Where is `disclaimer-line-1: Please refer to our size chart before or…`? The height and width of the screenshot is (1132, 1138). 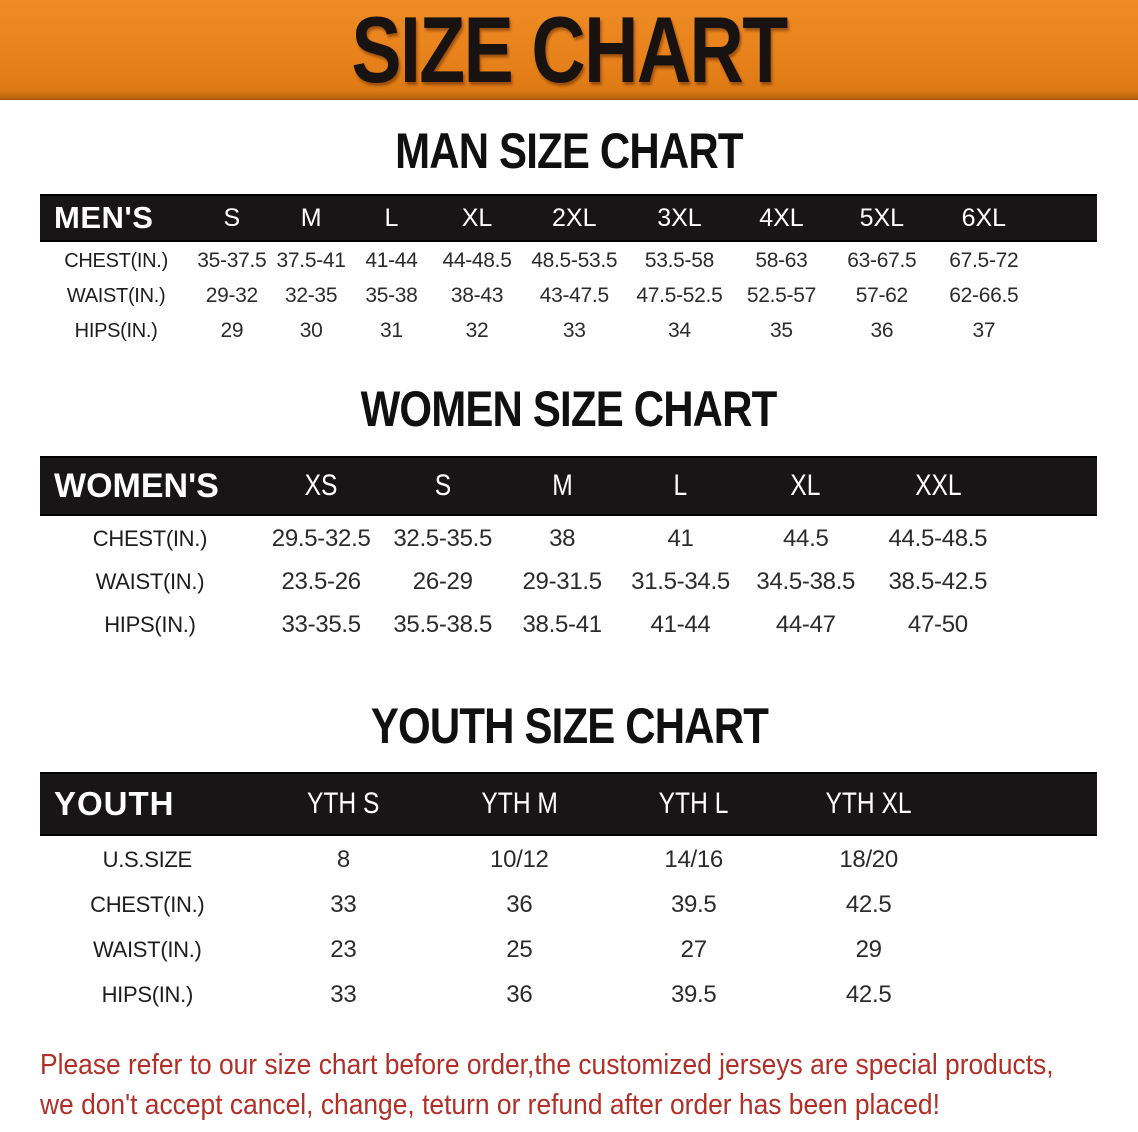
disclaimer-line-1: Please refer to our size chart before or… is located at coordinates (547, 1065).